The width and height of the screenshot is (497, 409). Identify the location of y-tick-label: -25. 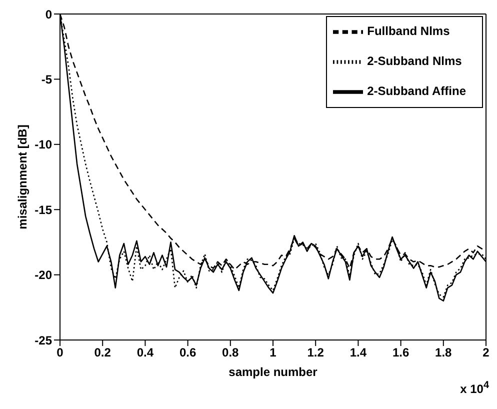
(43, 340).